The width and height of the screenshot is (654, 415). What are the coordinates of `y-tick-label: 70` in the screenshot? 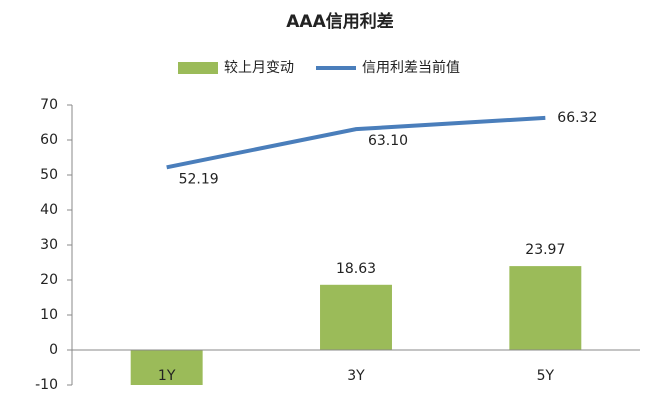 It's located at (49, 105).